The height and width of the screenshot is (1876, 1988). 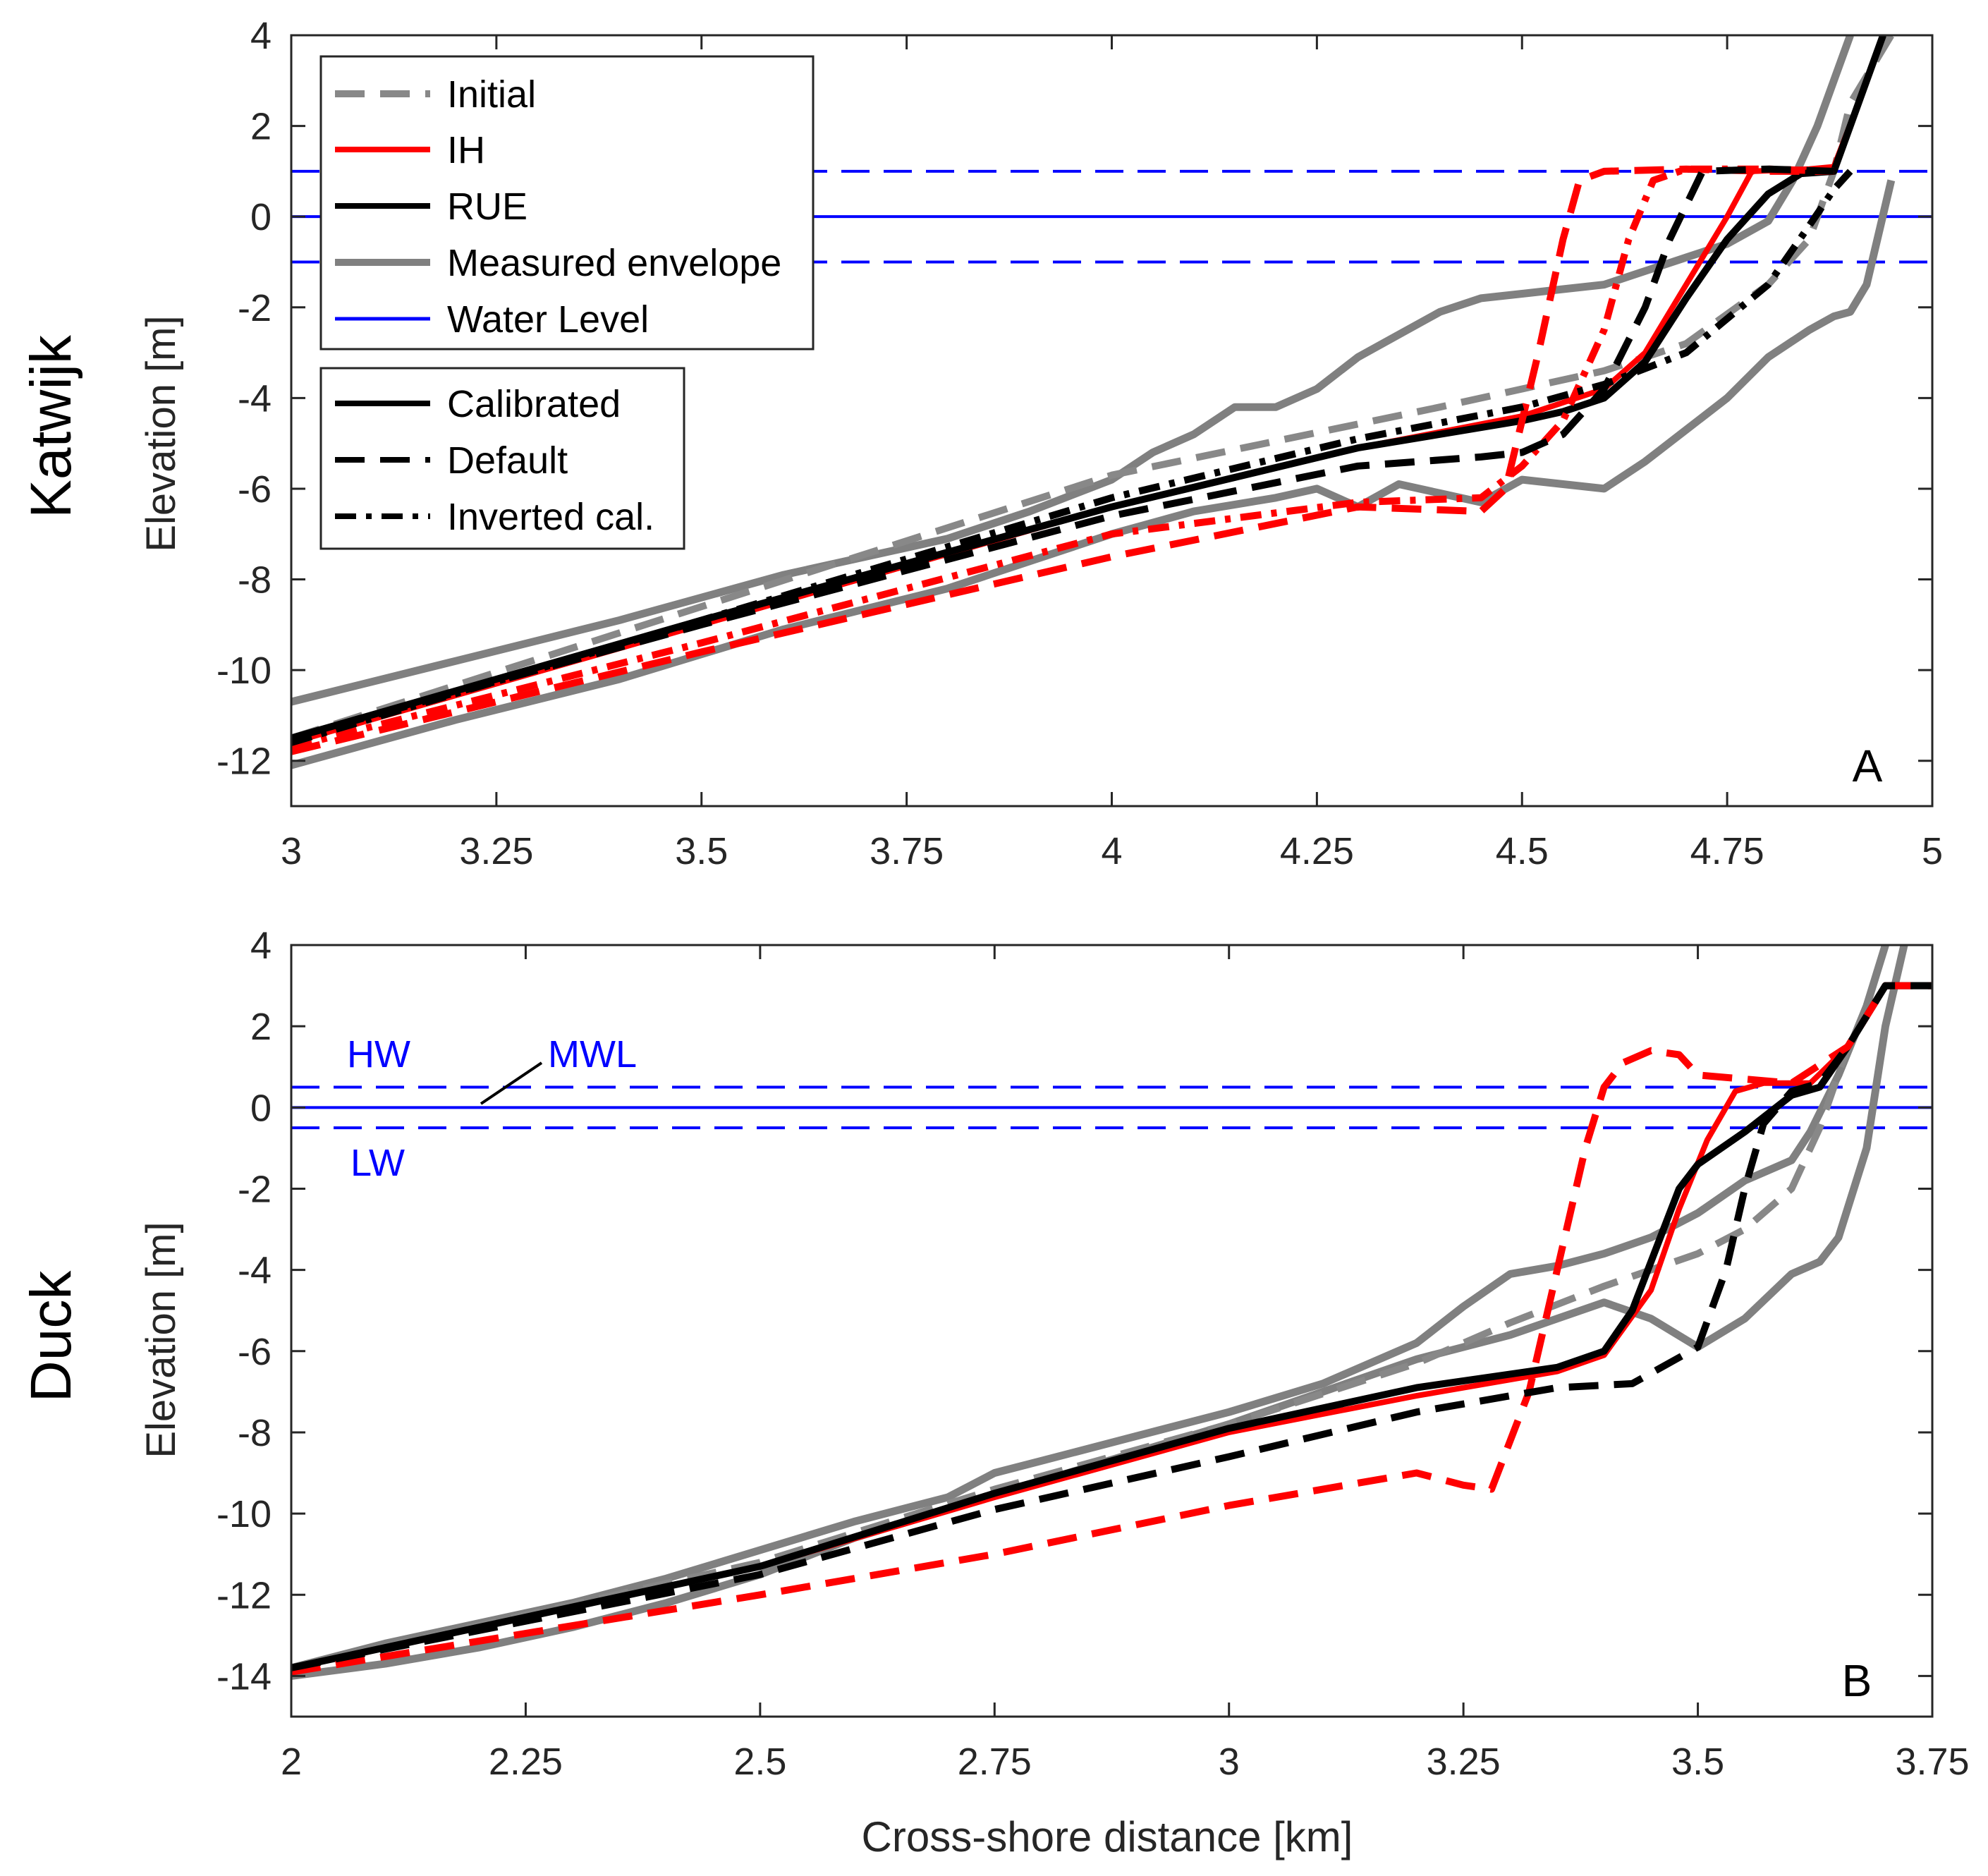 What do you see at coordinates (244, 671) in the screenshot?
I see `y-tick-label-a-7: -10` at bounding box center [244, 671].